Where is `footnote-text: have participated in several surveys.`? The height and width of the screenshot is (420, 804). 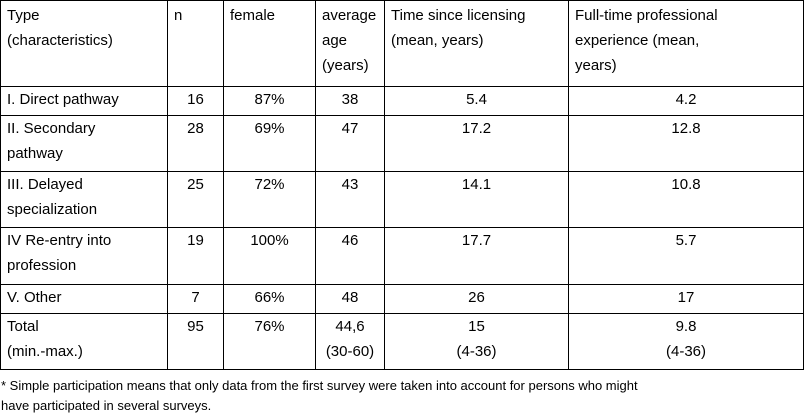 footnote-text: have participated in several surveys. is located at coordinates (106, 405).